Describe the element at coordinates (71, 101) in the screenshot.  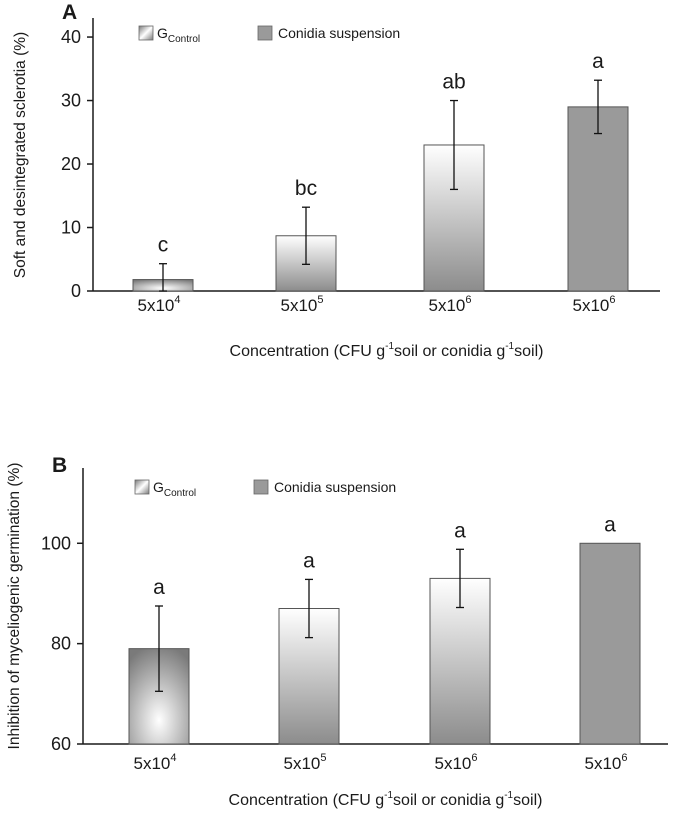
I see `y-tick-label: 30` at that location.